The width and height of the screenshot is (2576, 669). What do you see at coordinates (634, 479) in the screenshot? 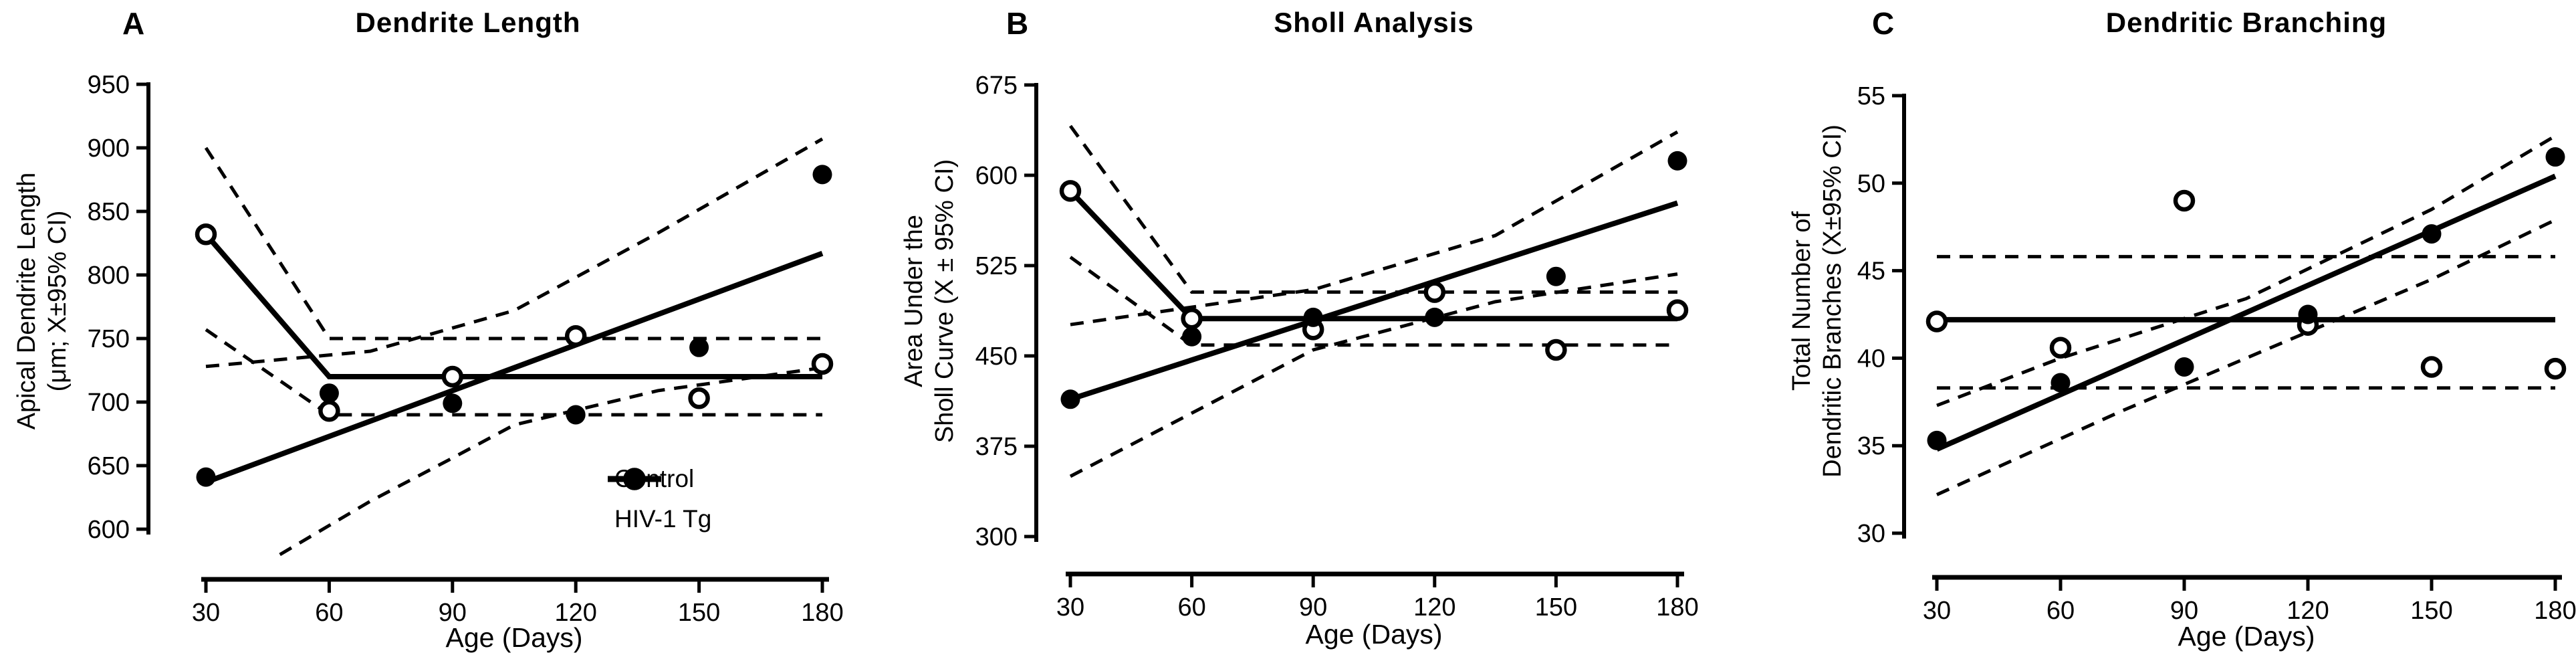
I see `filled-circle-marker-icon` at bounding box center [634, 479].